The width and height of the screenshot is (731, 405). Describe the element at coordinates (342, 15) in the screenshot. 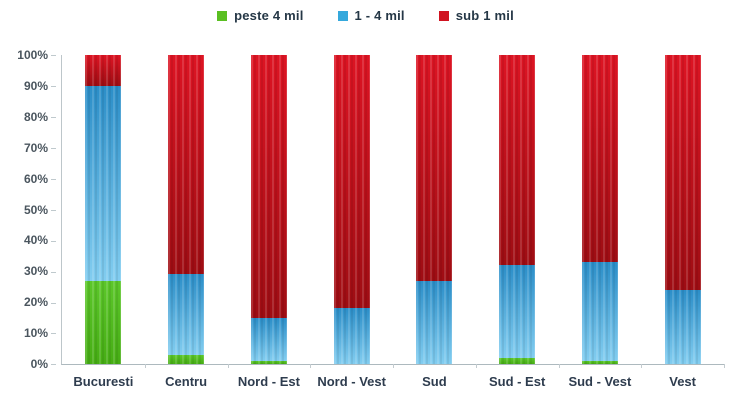

I see `legend-swatch-blue` at that location.